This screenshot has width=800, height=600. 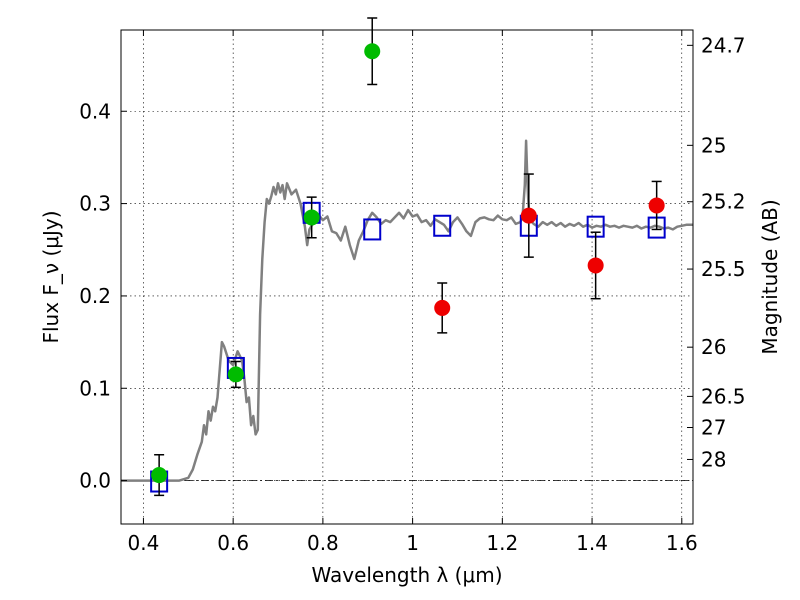 What do you see at coordinates (713, 428) in the screenshot?
I see `magnitude-tick-label: 27` at bounding box center [713, 428].